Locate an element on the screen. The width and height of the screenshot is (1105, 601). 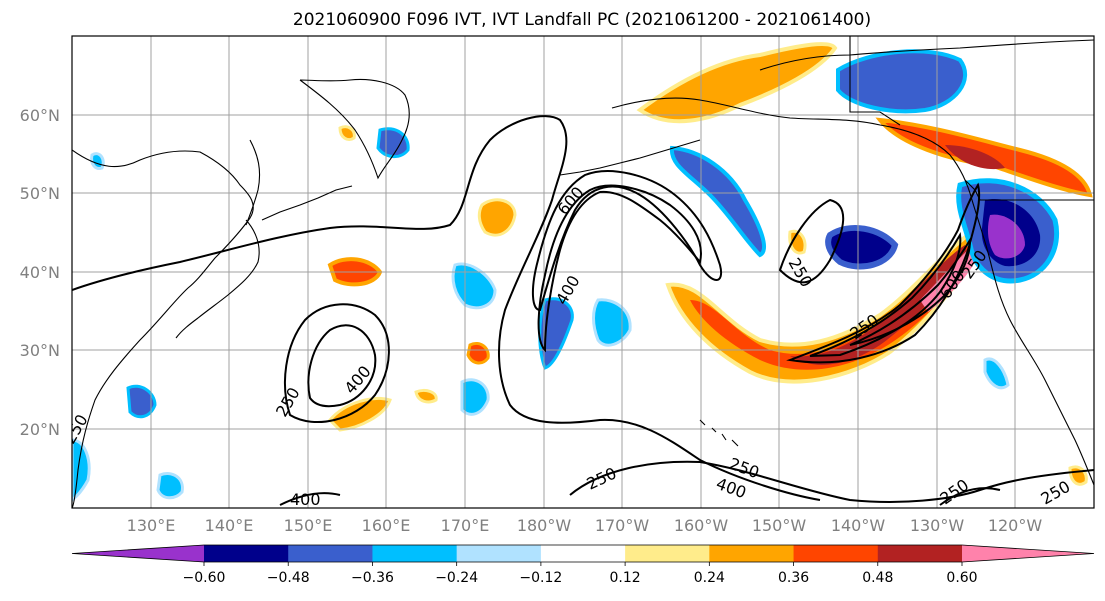
negative-anomaly-alaska is located at coordinates (901, 81).